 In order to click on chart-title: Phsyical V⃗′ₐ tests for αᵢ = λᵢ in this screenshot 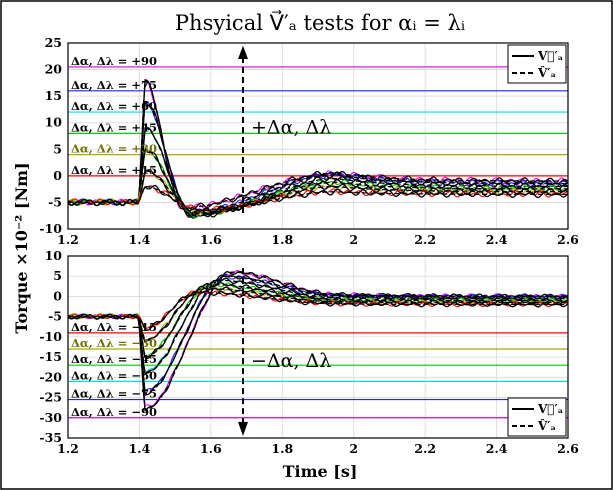, I will do `click(320, 22)`.